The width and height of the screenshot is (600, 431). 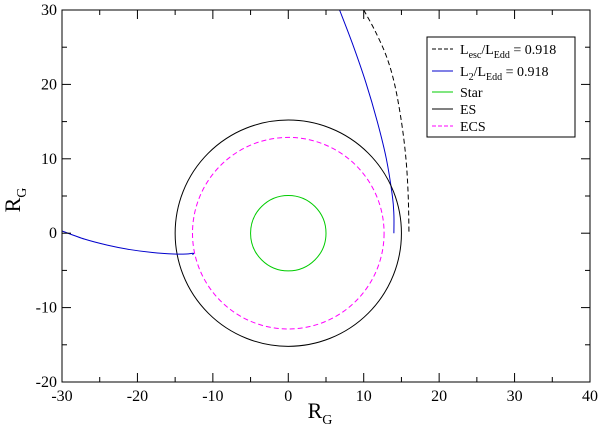 What do you see at coordinates (504, 74) in the screenshot?
I see `legend-entry: L2/LEdd = 0.918` at bounding box center [504, 74].